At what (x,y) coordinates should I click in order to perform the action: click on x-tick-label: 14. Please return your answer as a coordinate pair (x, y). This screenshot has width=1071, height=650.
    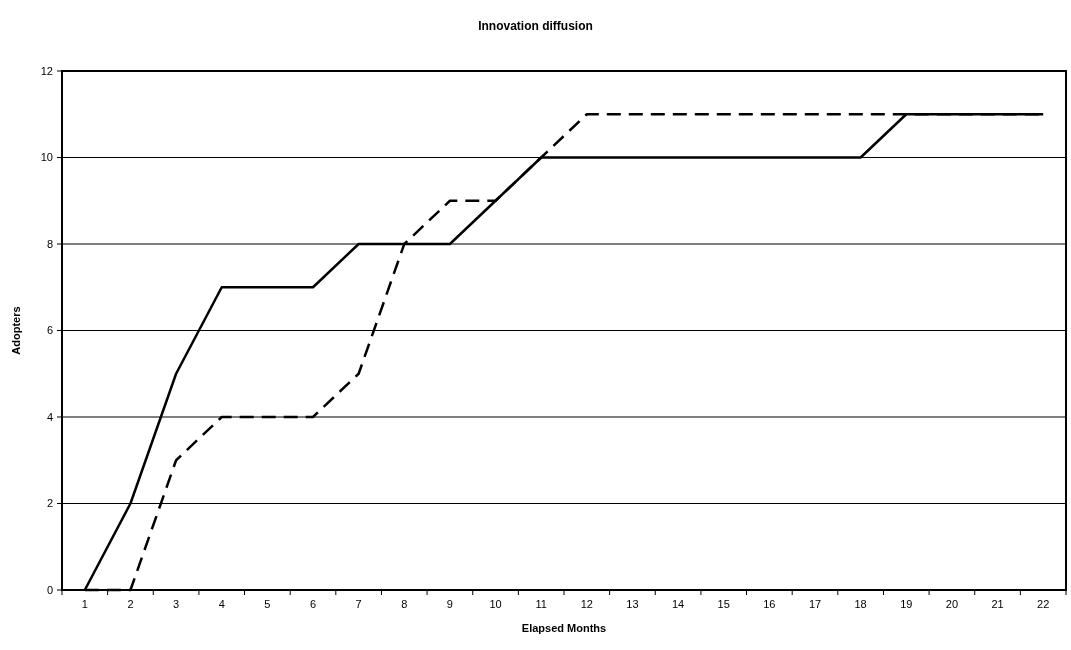
    Looking at the image, I should click on (678, 604).